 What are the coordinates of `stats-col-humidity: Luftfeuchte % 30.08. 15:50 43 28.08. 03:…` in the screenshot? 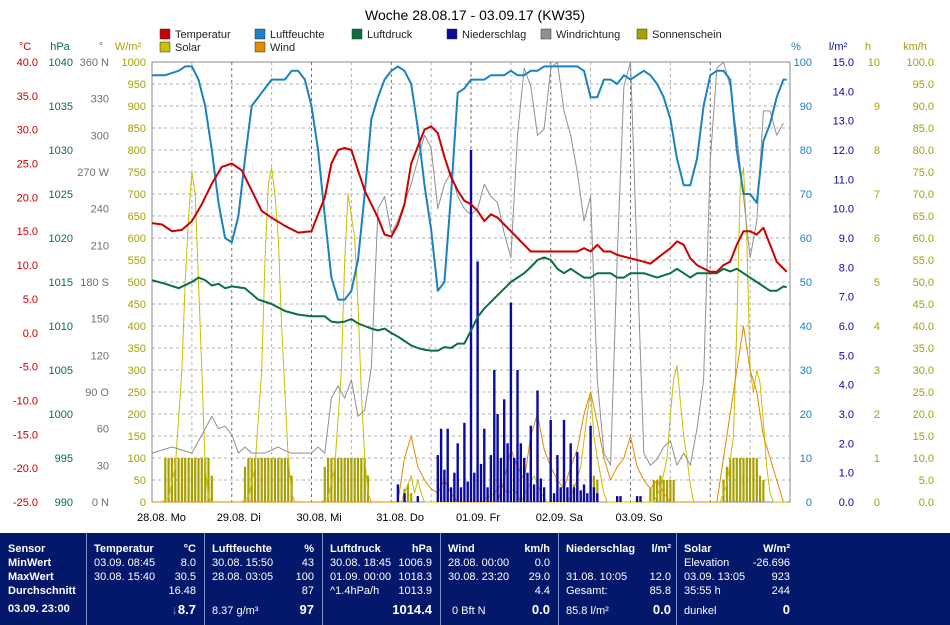 It's located at (263, 579).